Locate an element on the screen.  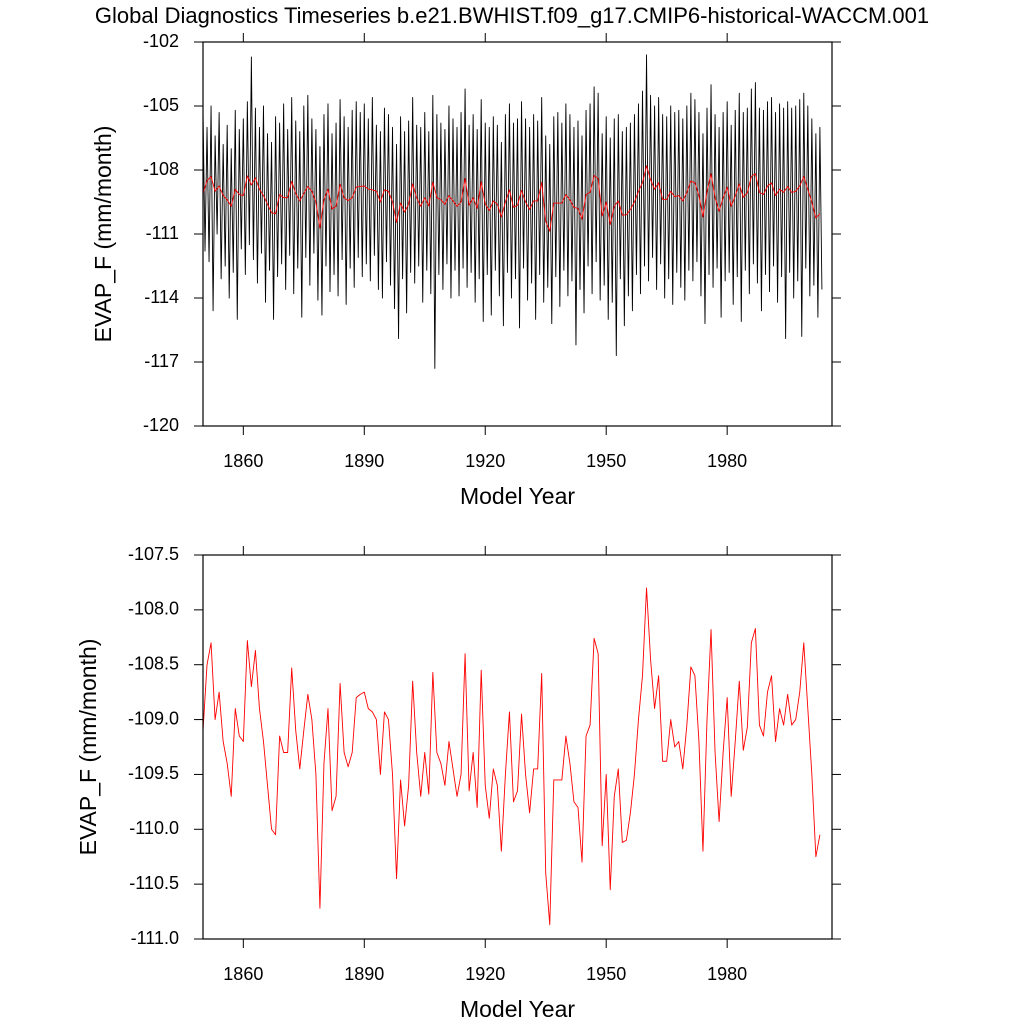
y-tick-label: -108.0 is located at coordinates (153, 609).